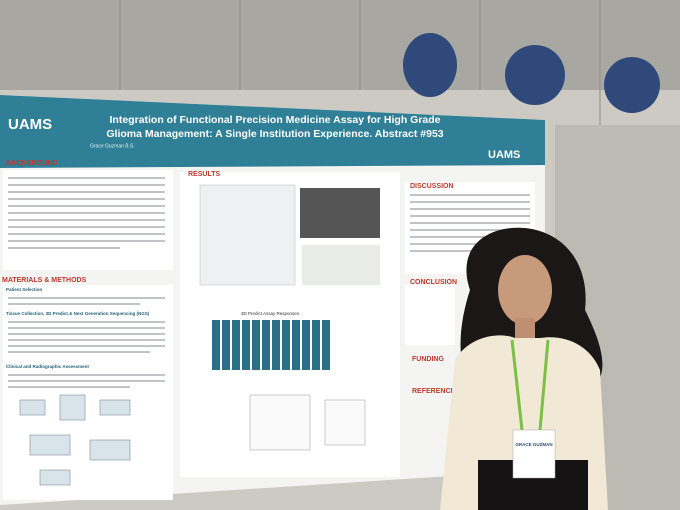 Image resolution: width=680 pixels, height=510 pixels. I want to click on lanyard, so click(530, 385).